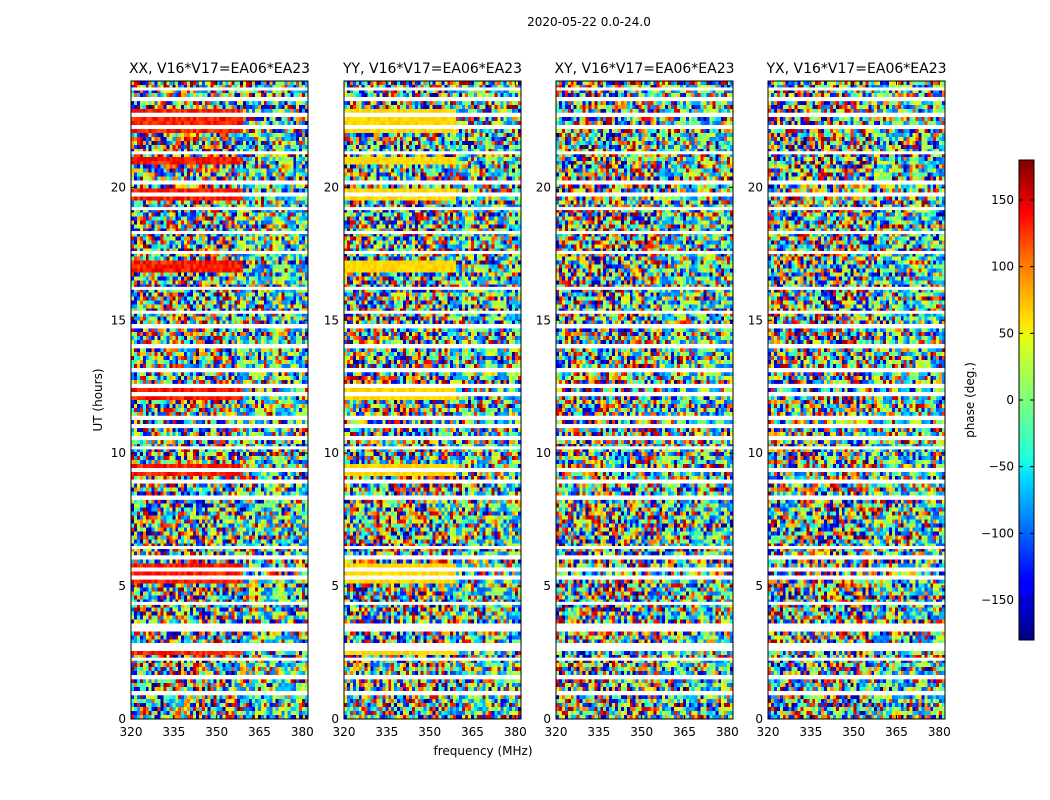  I want to click on colorbar-tick-label: −100, so click(997, 533).